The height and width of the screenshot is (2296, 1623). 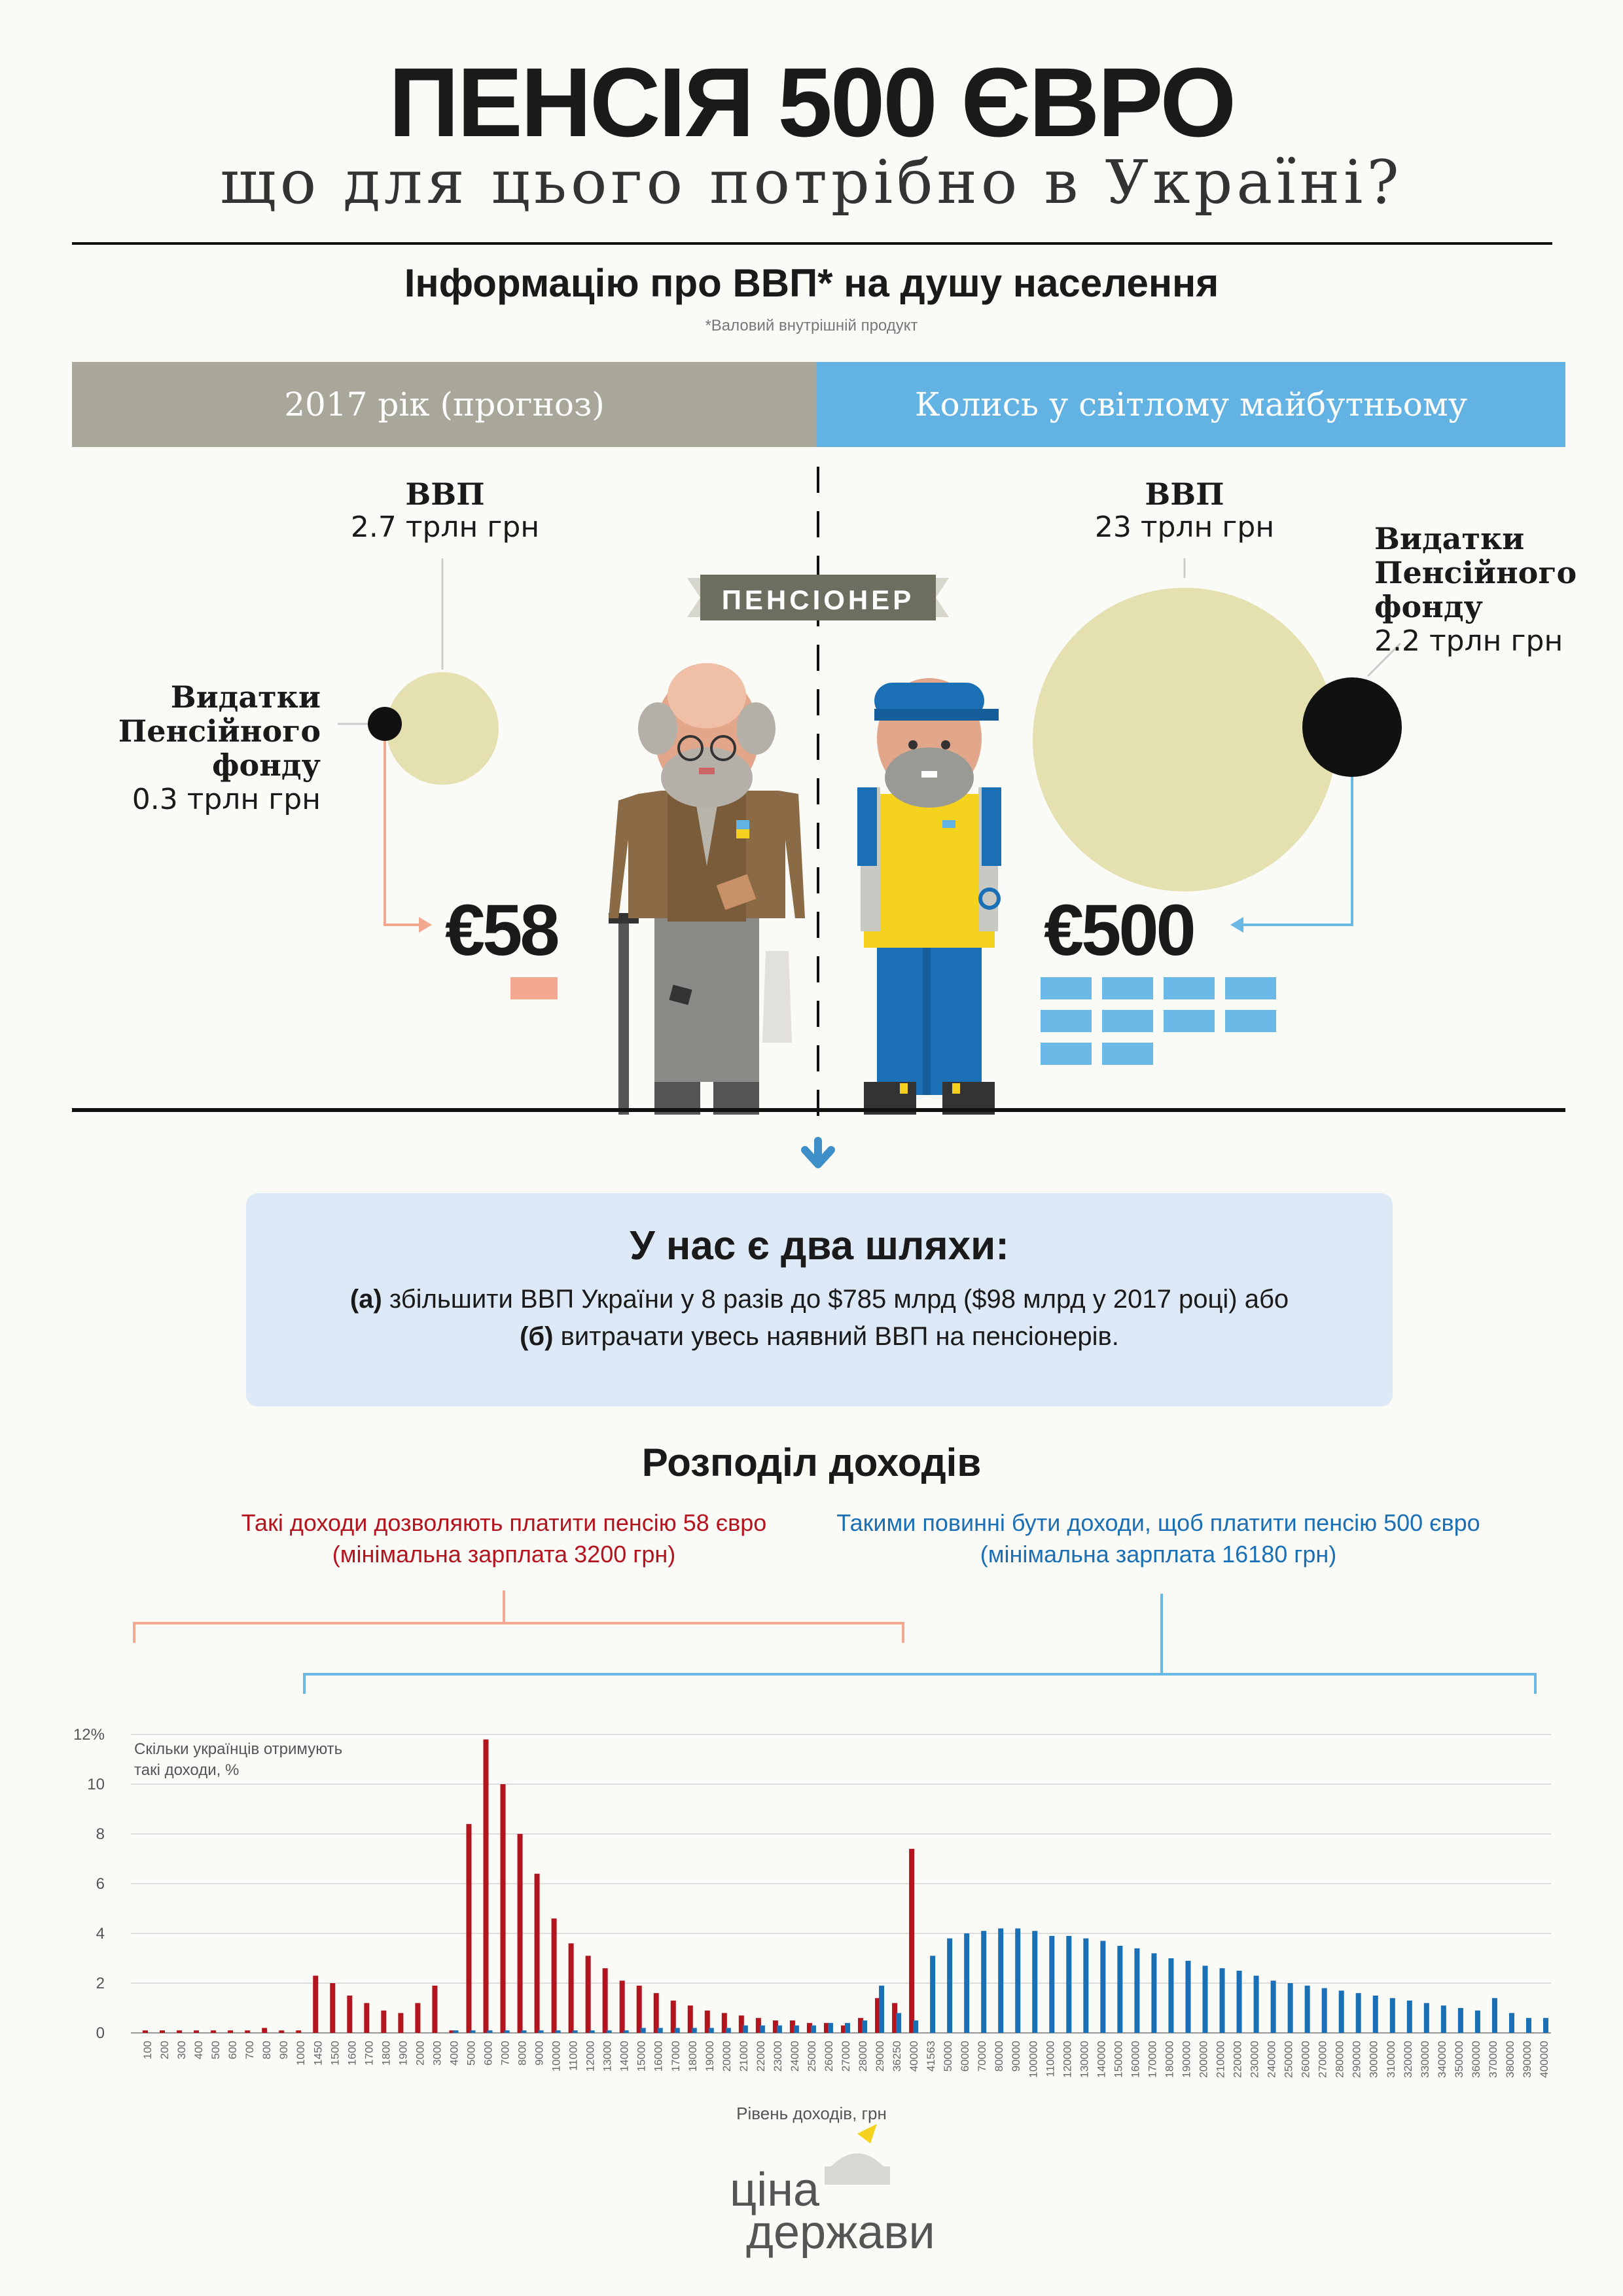 What do you see at coordinates (227, 799) in the screenshot?
I see `fund-value-left: 0.3 трлн грн` at bounding box center [227, 799].